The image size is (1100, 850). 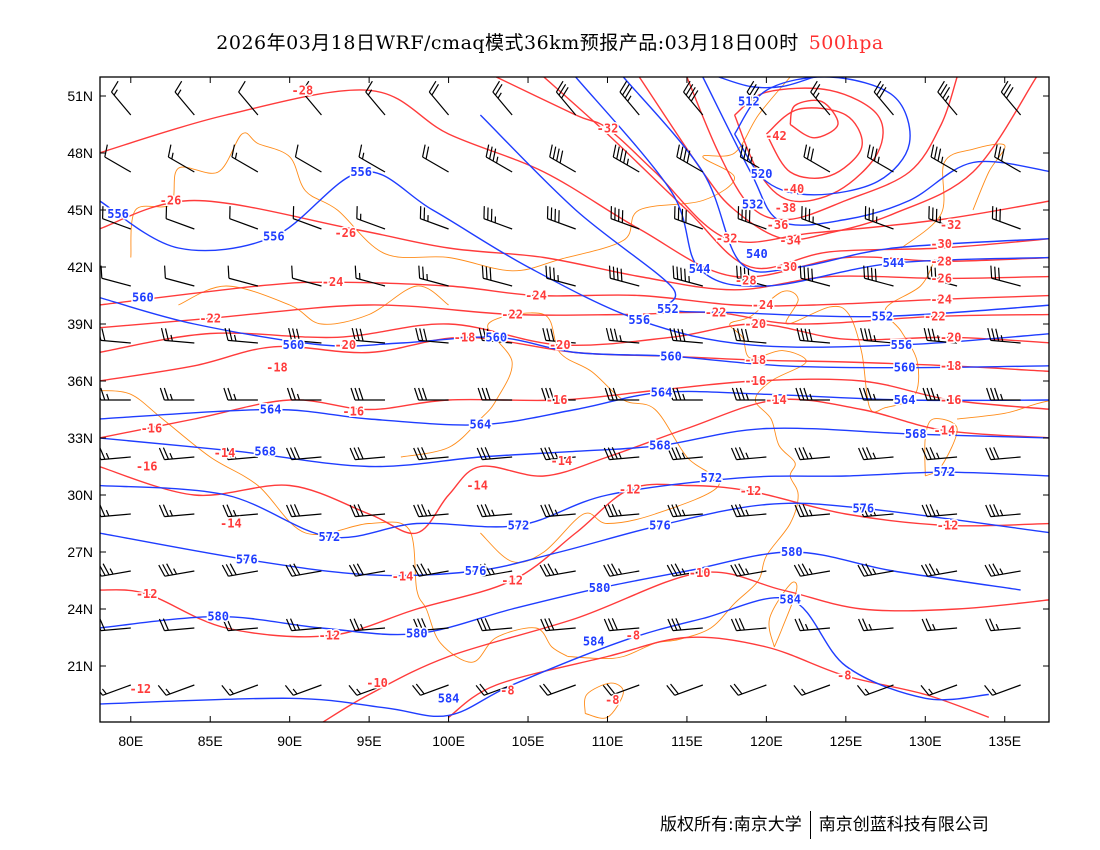 I want to click on temperature-contour-label: -18, so click(x=465, y=337).